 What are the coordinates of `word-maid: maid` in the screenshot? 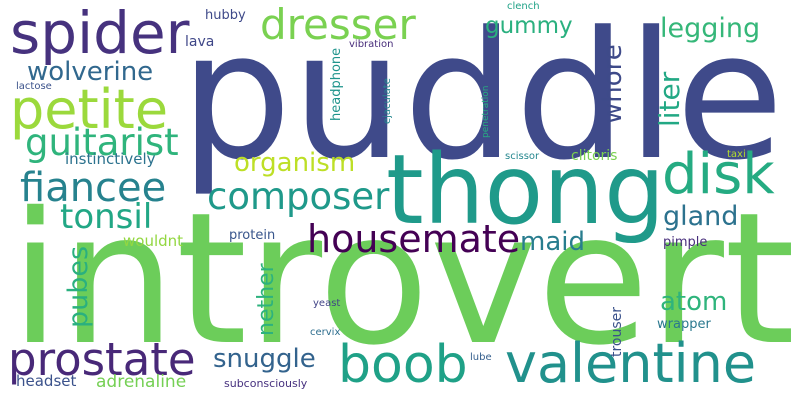 It's located at (552, 242).